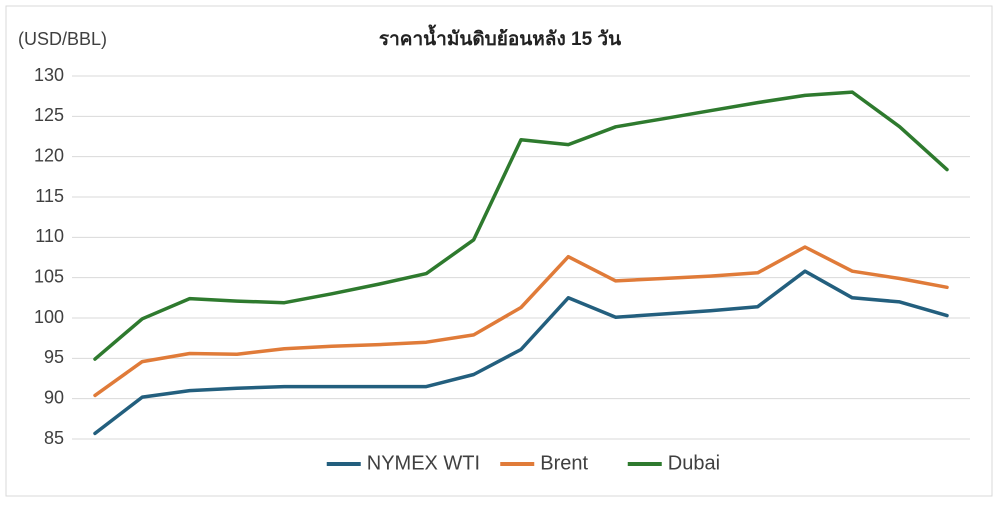 The image size is (1000, 506). What do you see at coordinates (49, 317) in the screenshot?
I see `y-tick-label: 100` at bounding box center [49, 317].